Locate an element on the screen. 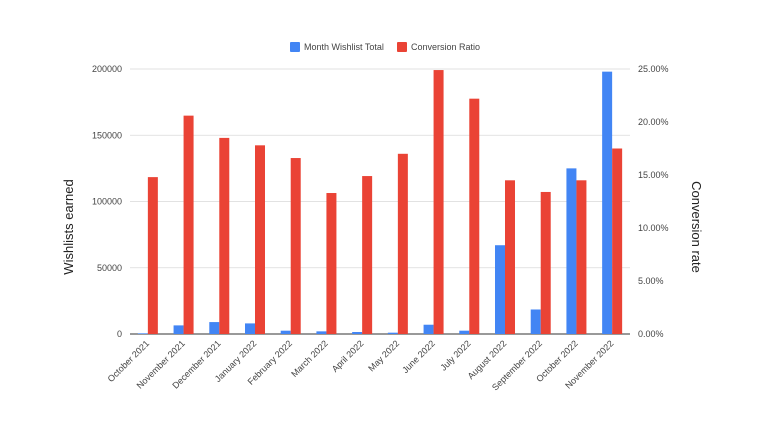 The width and height of the screenshot is (768, 432). left-tick-label: 150000 is located at coordinates (107, 135).